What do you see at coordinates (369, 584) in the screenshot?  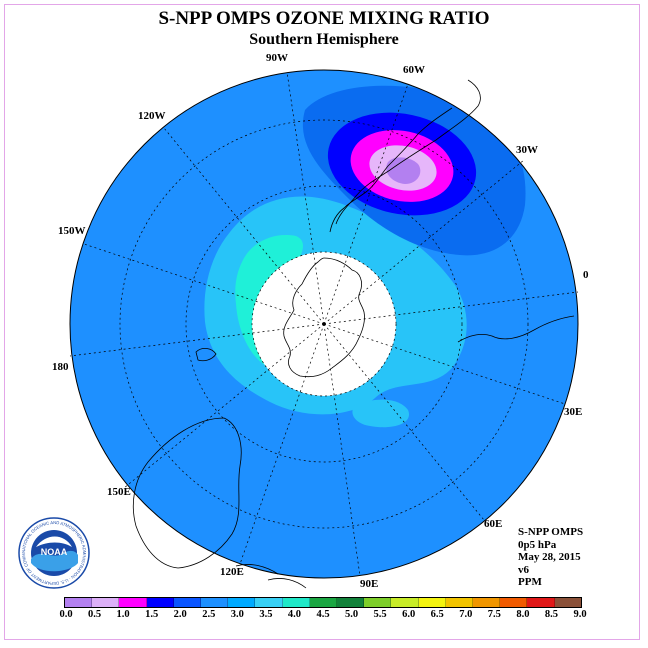 I see `lon-label-90e: 90E` at bounding box center [369, 584].